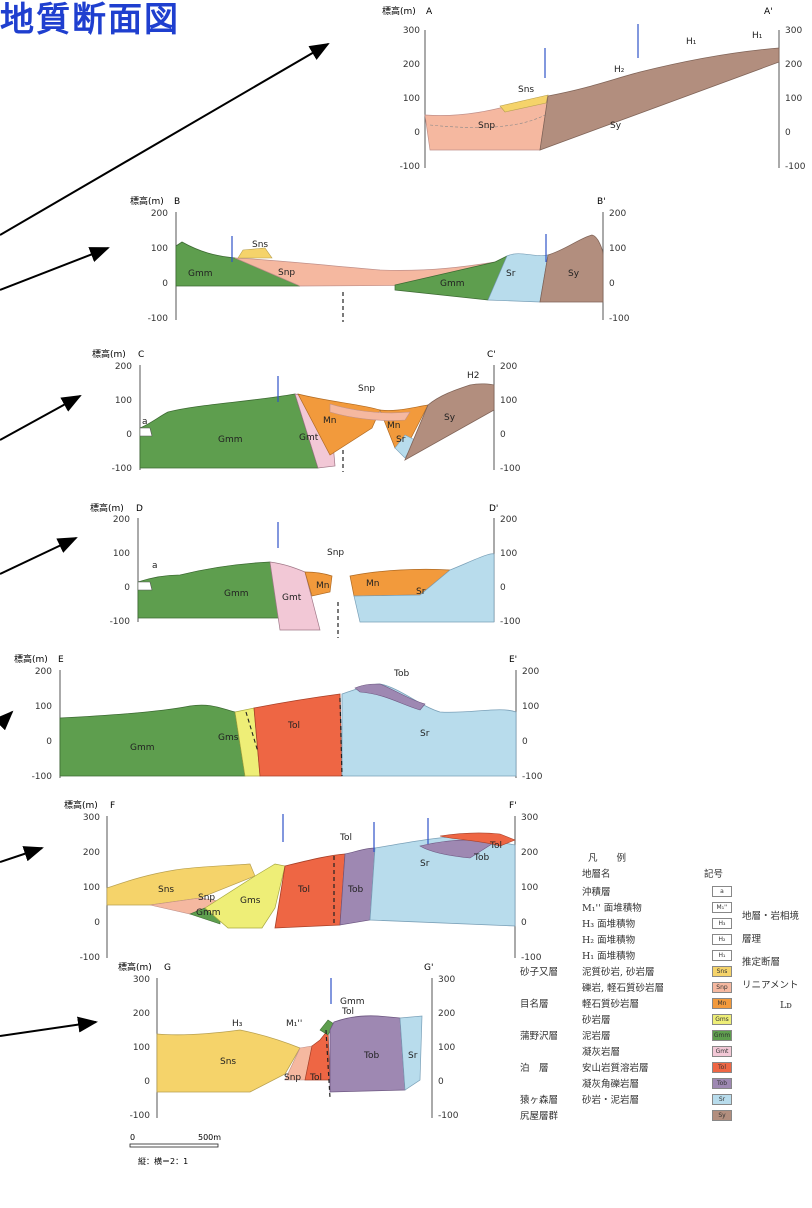  What do you see at coordinates (155, 566) in the screenshot?
I see `unit-label: a` at bounding box center [155, 566].